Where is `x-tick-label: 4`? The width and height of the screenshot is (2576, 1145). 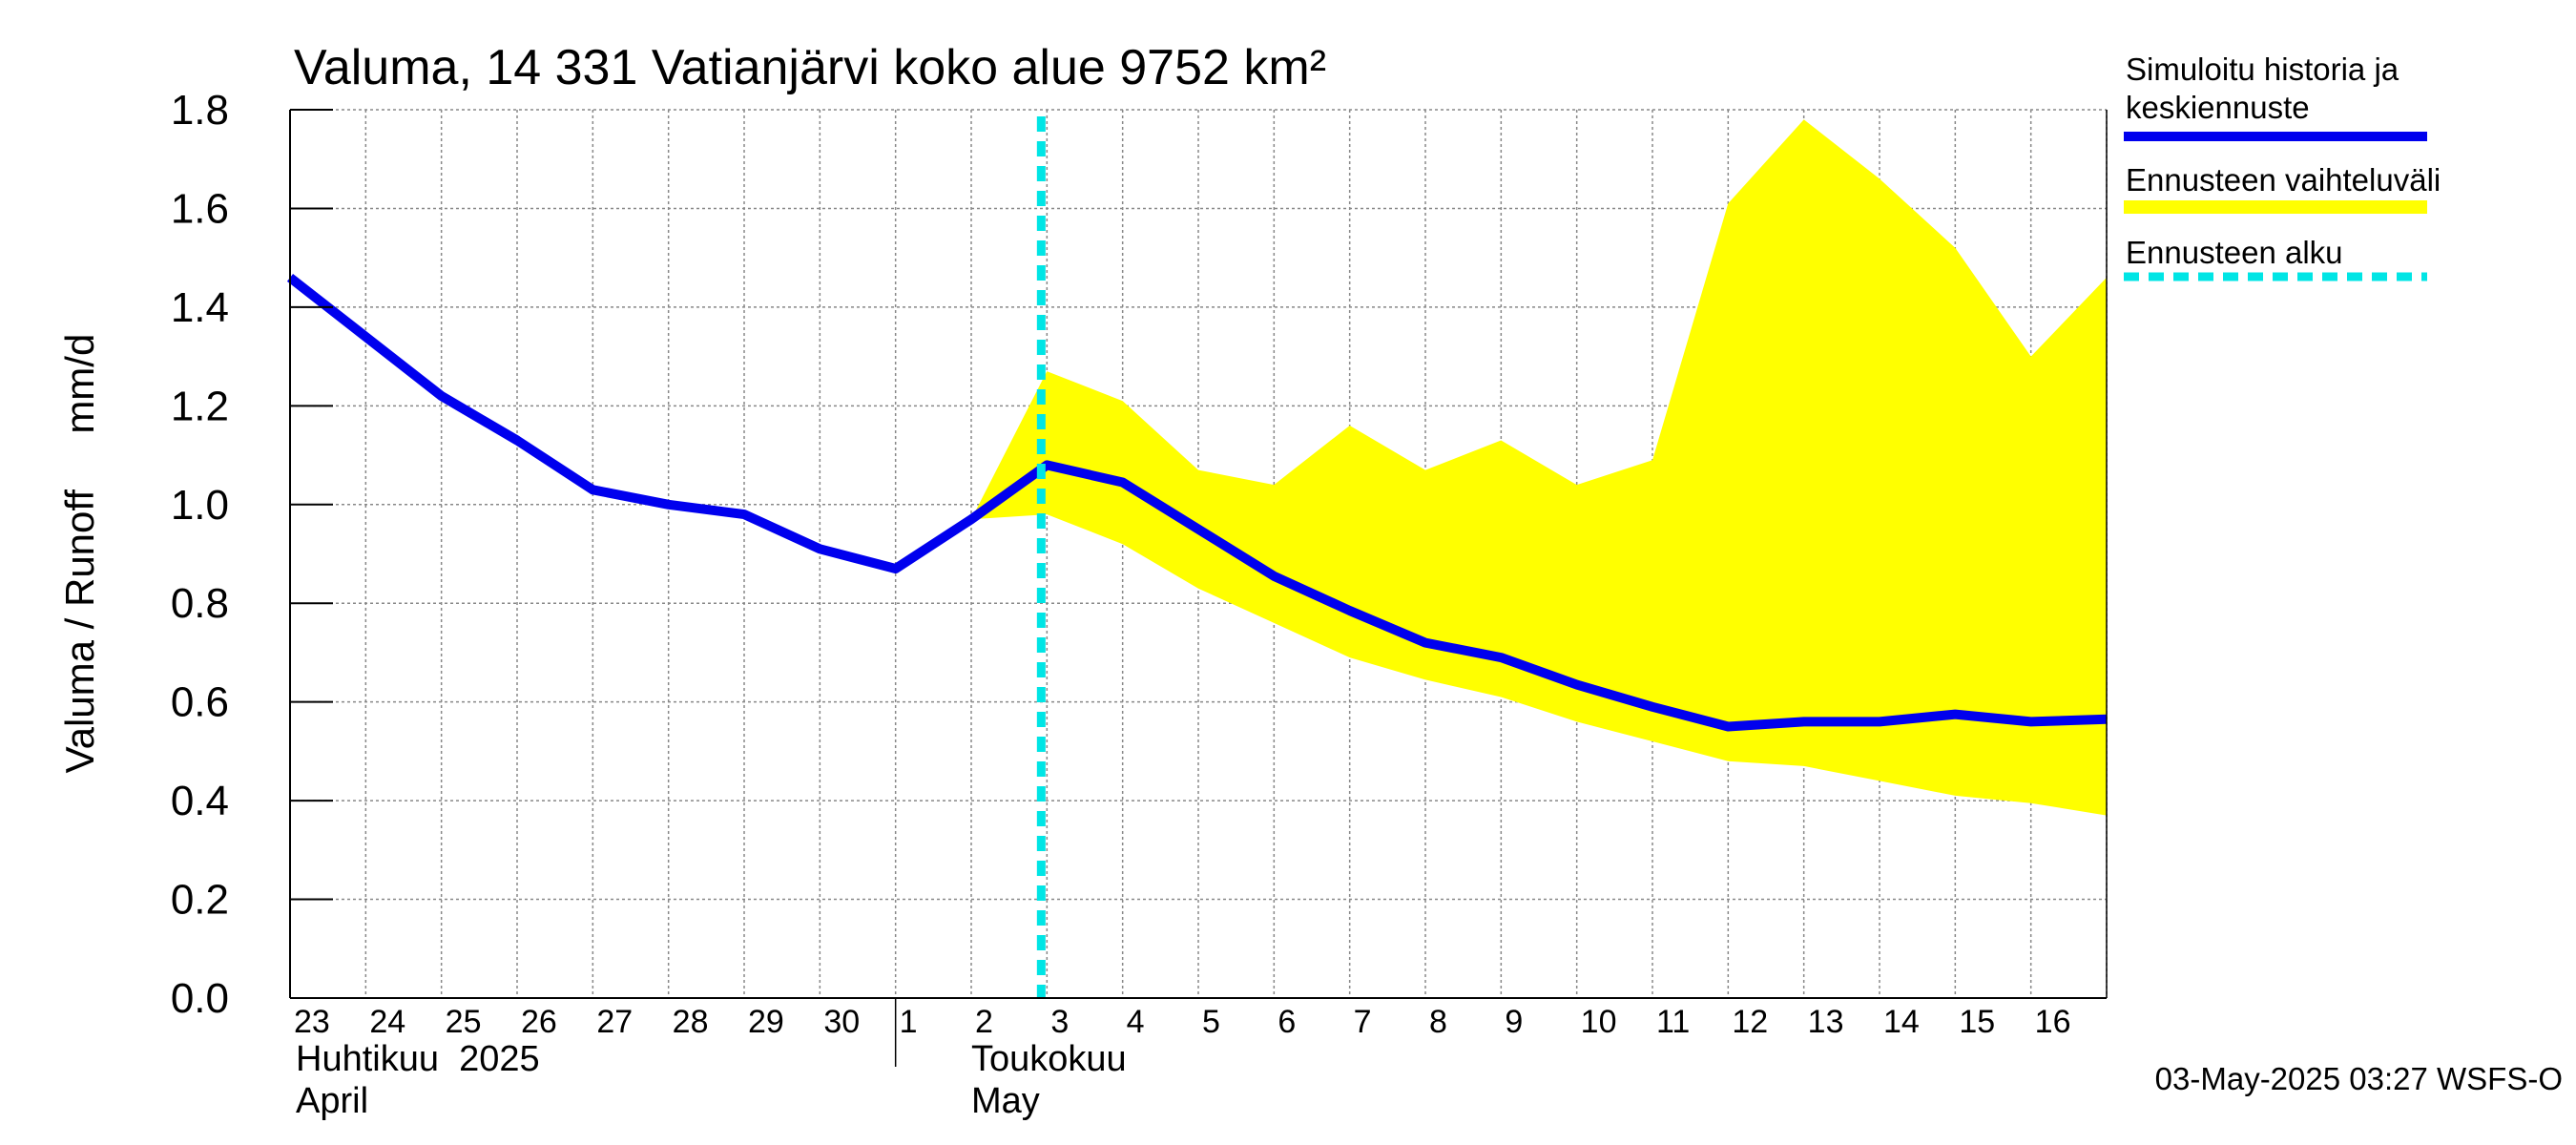 x-tick-label: 4 is located at coordinates (1136, 1022).